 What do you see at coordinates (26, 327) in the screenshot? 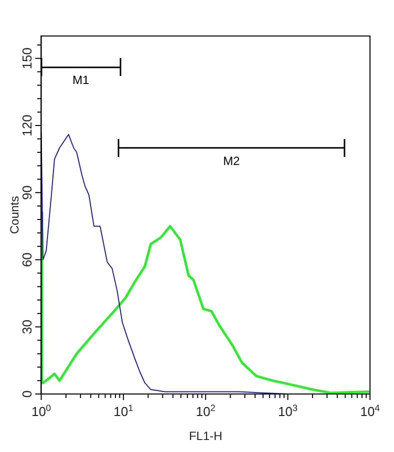
I see `y-tick-label: 30` at bounding box center [26, 327].